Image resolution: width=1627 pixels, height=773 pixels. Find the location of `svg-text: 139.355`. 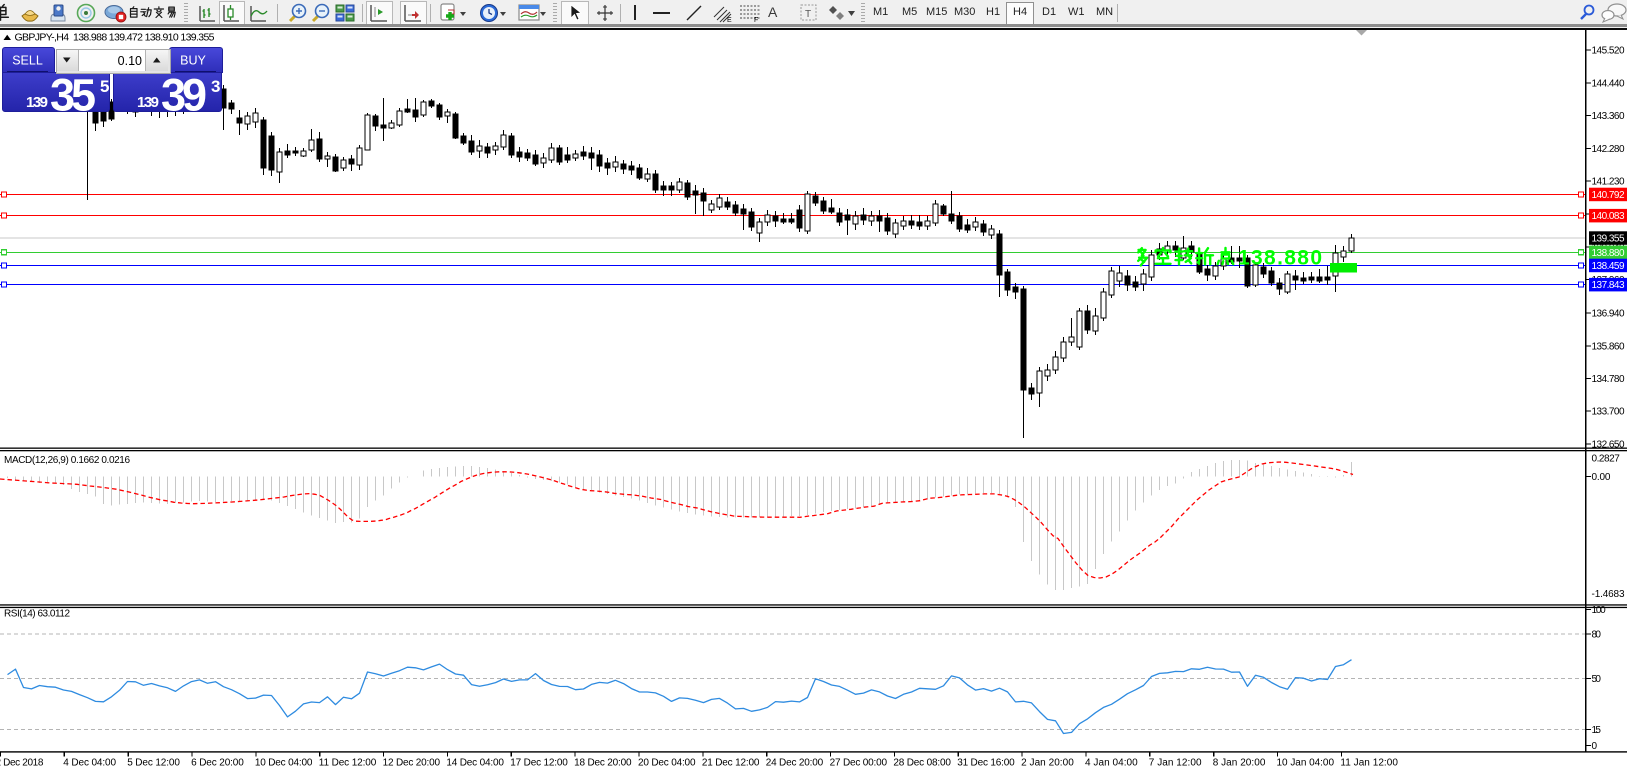

svg-text: 139.355 is located at coordinates (1608, 239).